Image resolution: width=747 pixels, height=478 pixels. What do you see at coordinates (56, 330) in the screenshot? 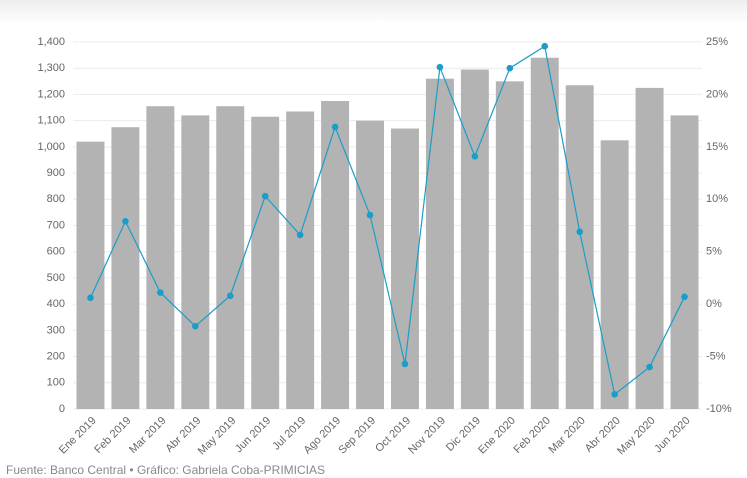
I see `y-tick-label: 300` at bounding box center [56, 330].